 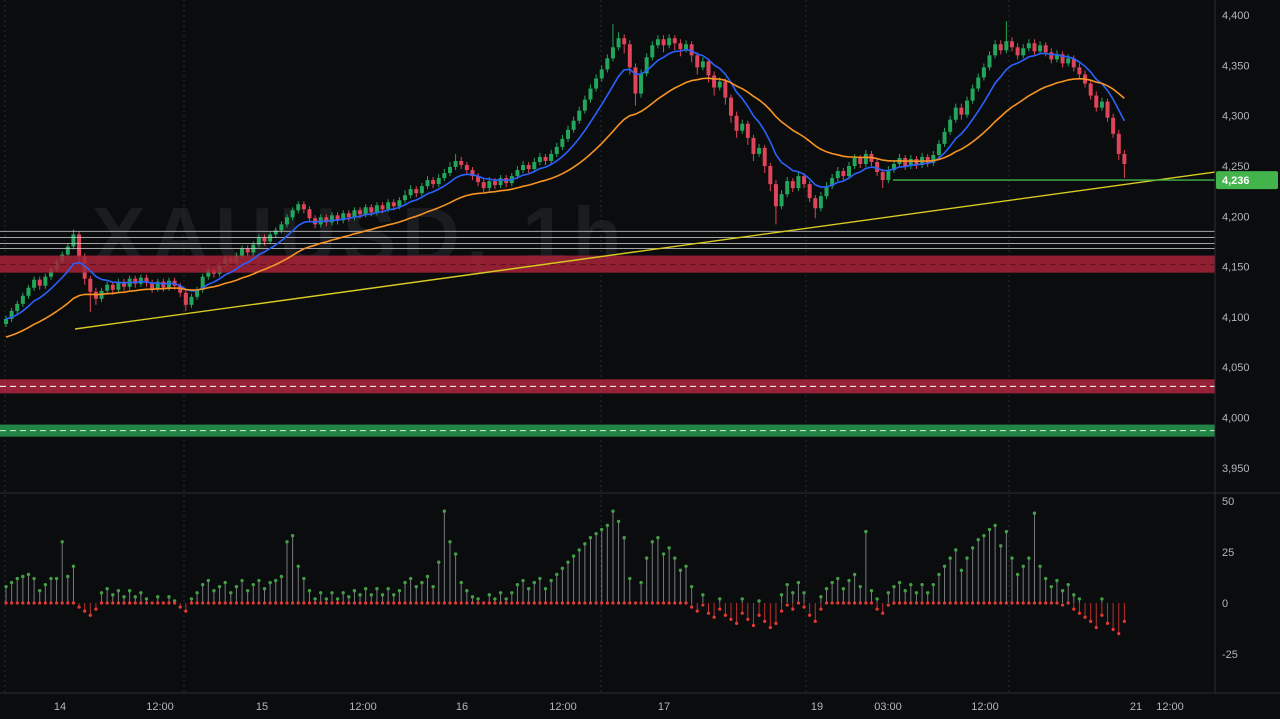 I want to click on time-axis-background, so click(x=640, y=706).